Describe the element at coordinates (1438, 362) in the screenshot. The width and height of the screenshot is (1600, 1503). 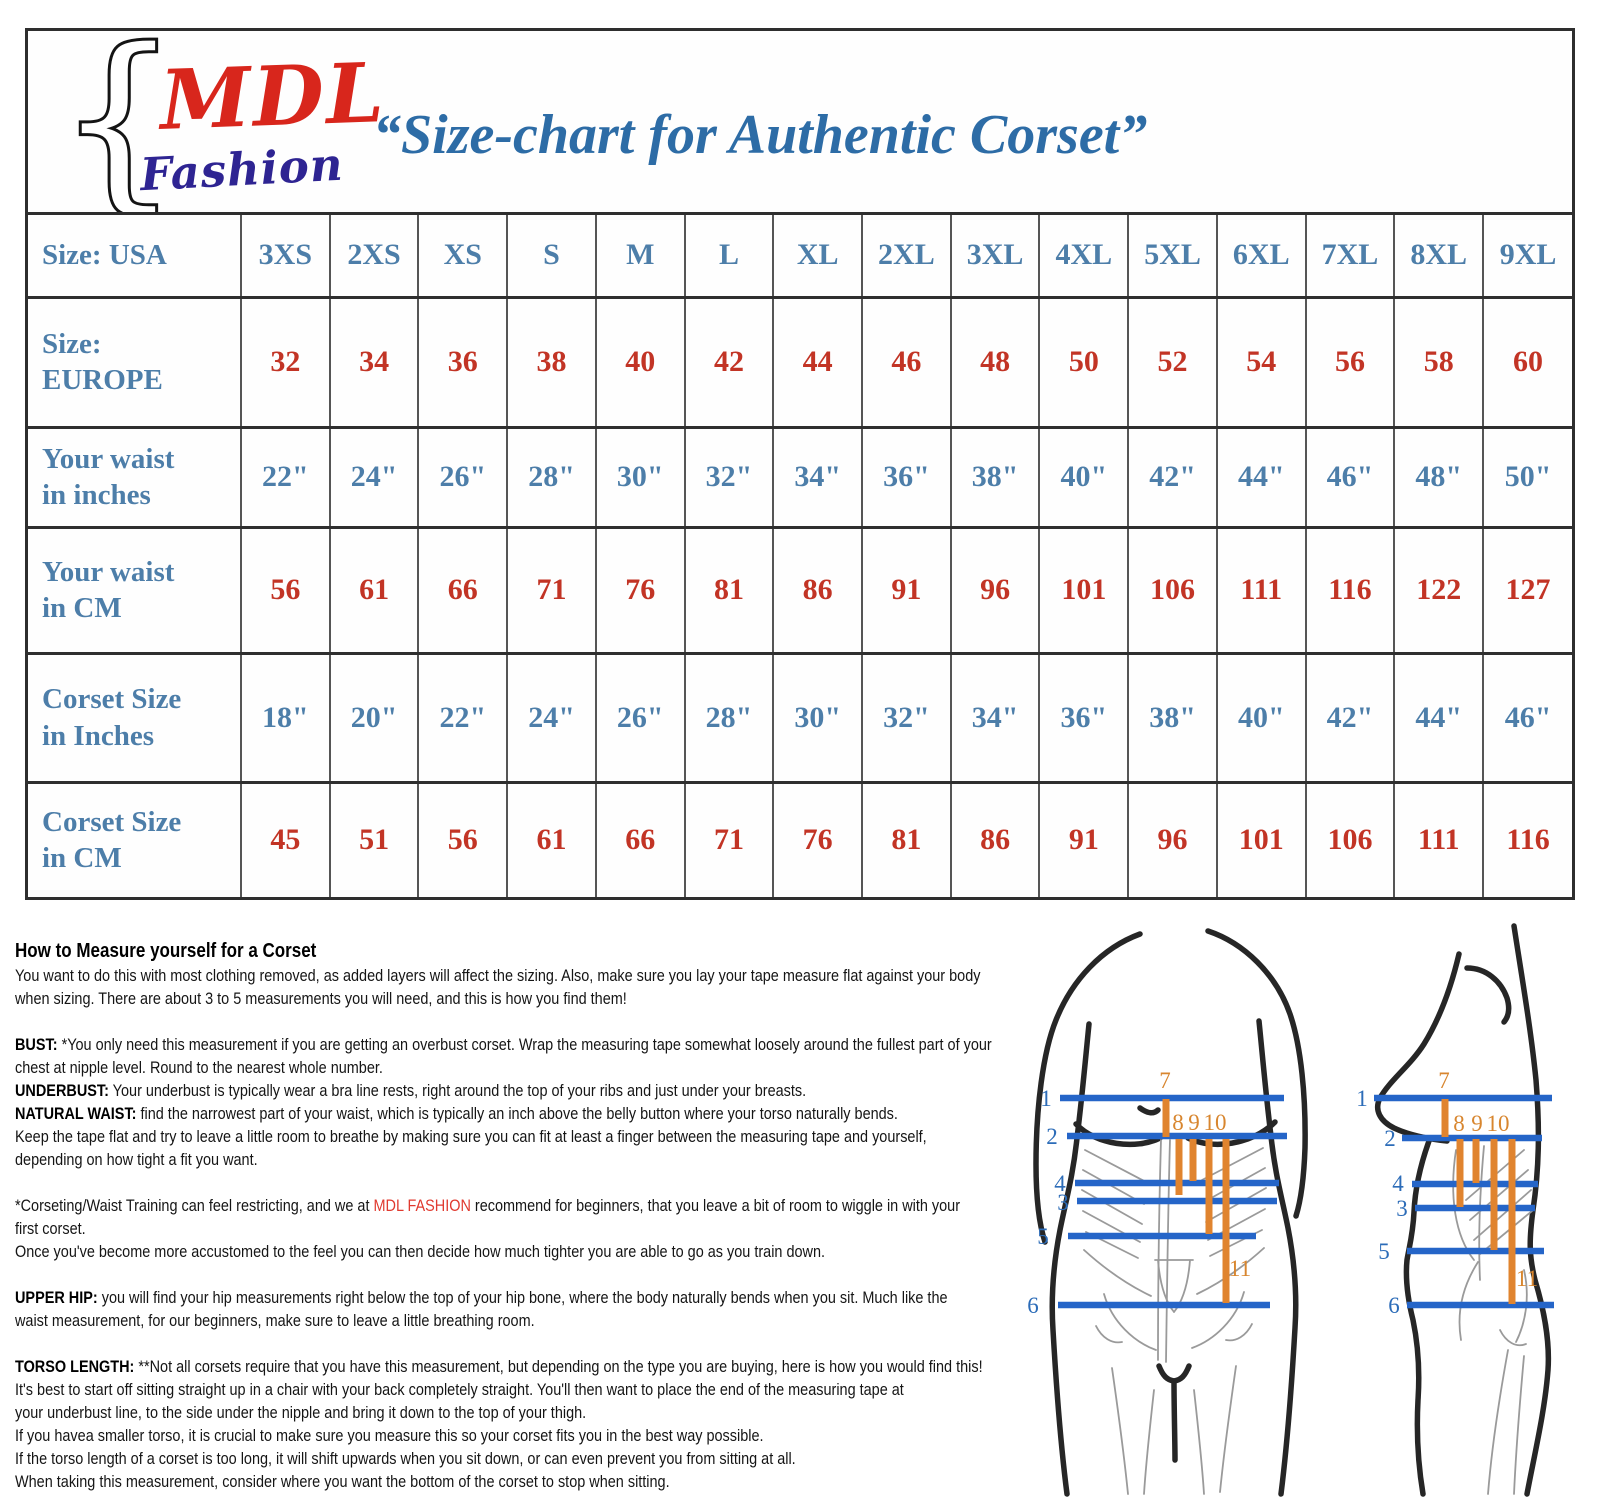
I see `size-value-cell: 58` at that location.